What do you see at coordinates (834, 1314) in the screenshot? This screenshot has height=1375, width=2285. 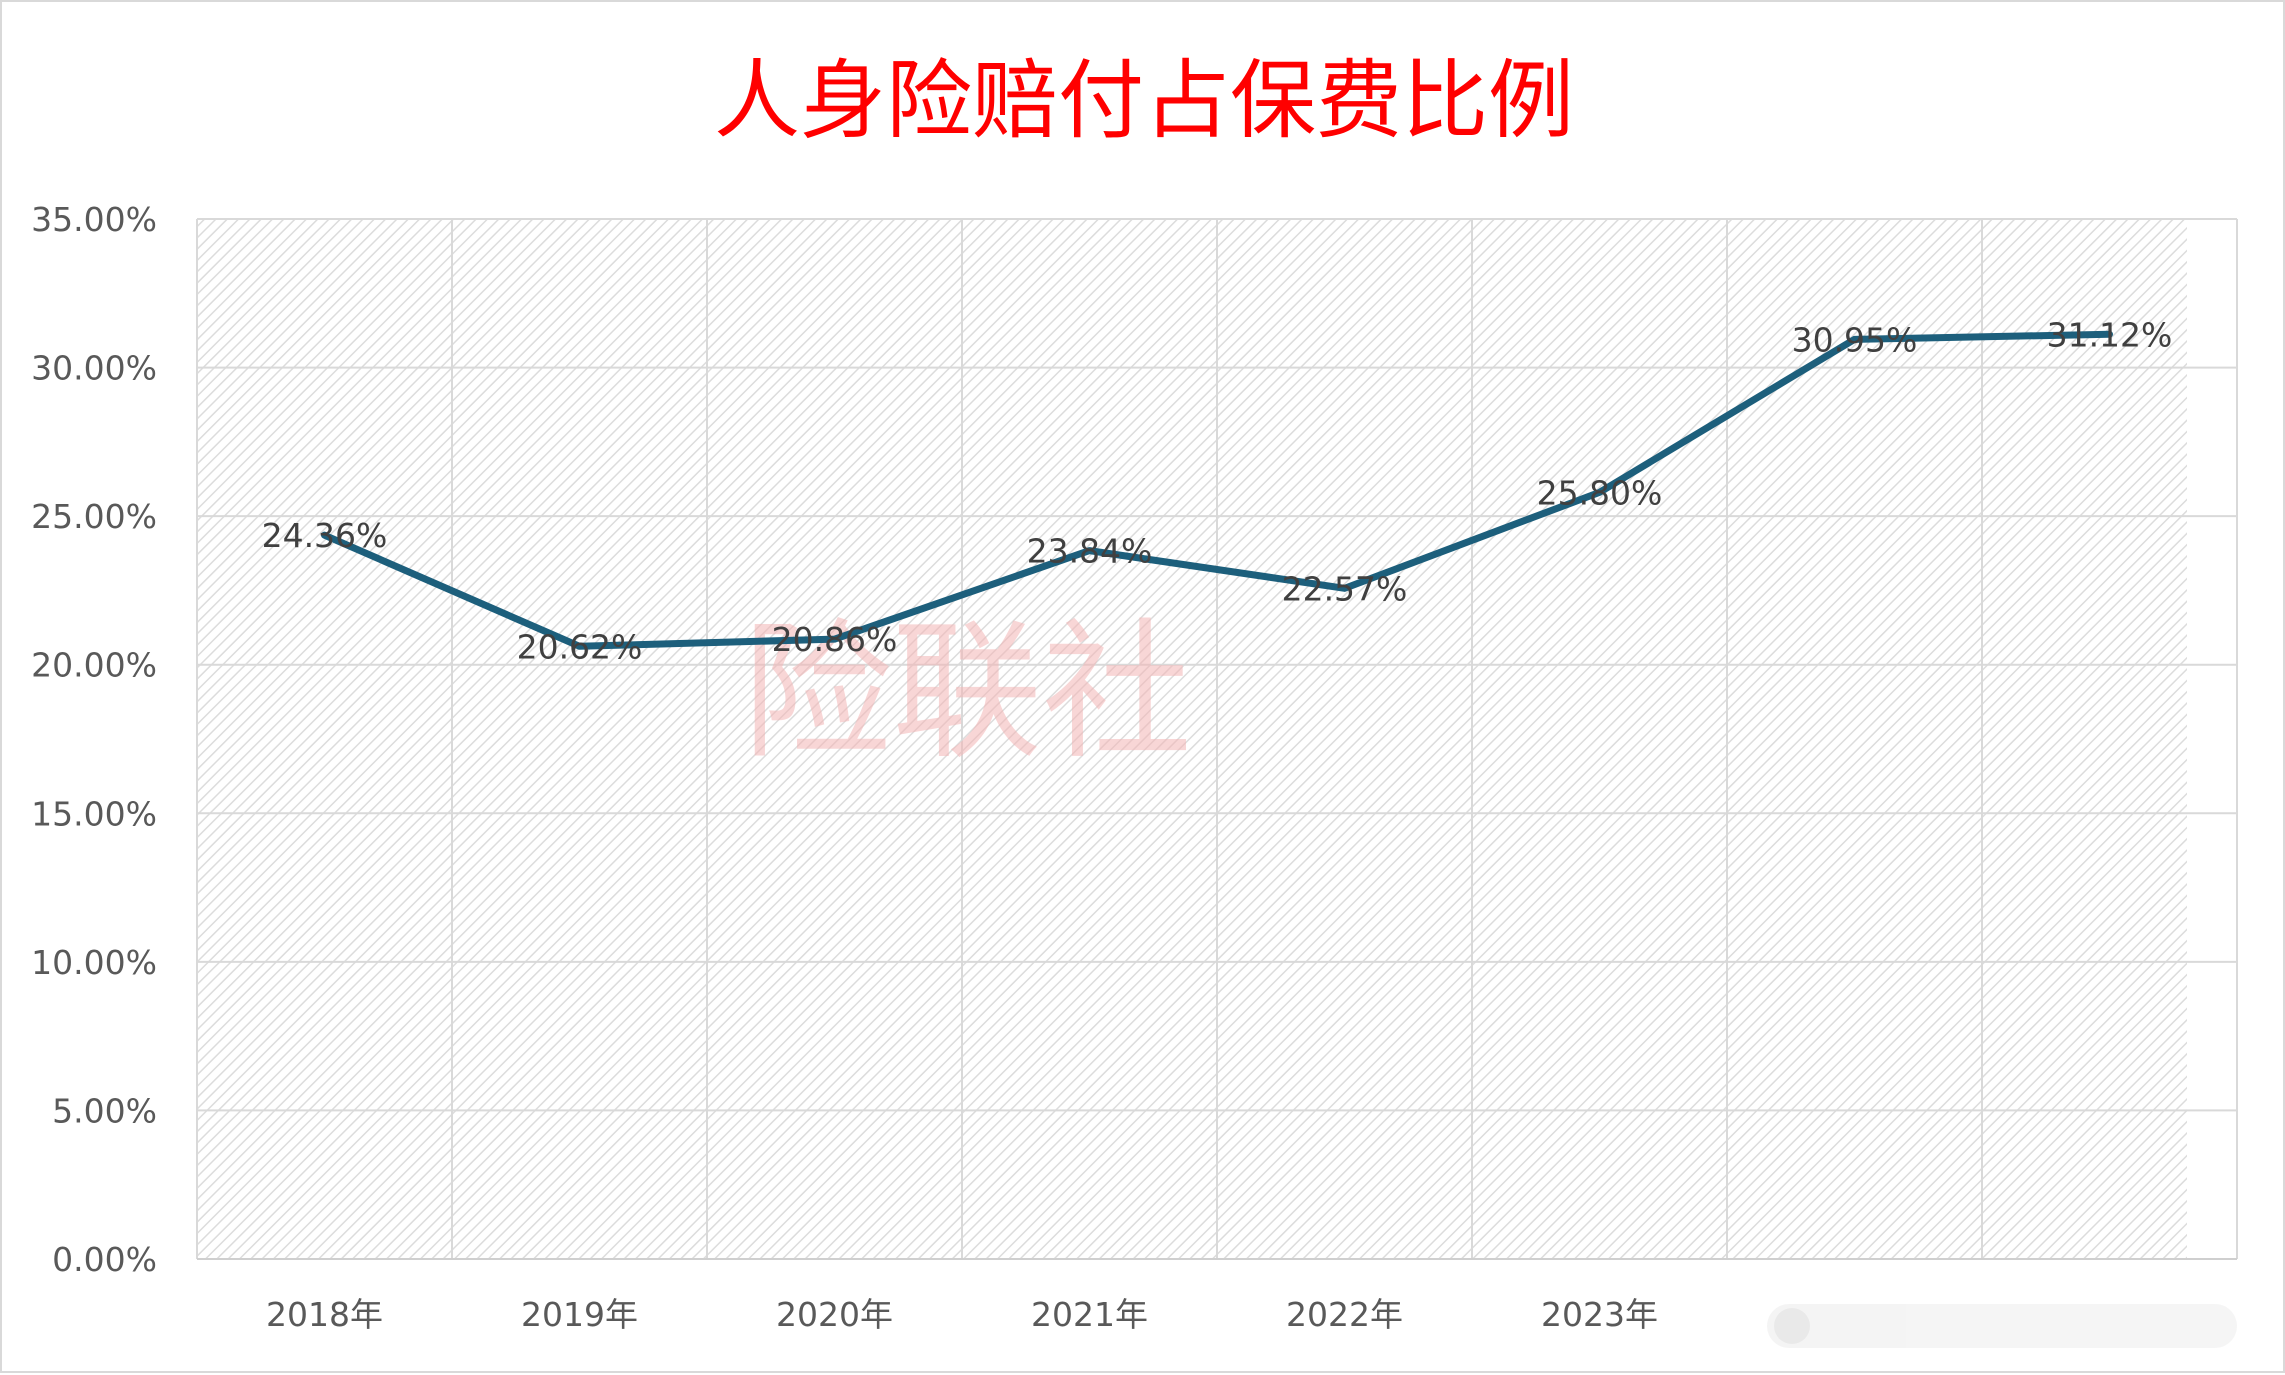 I see `x-tick-label: 2020年` at bounding box center [834, 1314].